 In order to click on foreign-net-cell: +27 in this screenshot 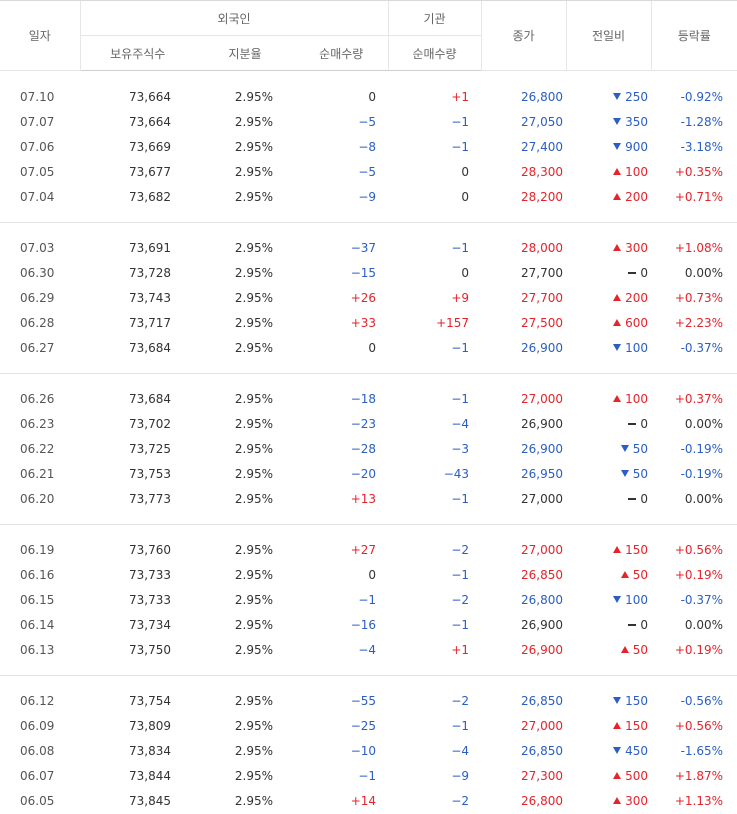, I will do `click(341, 549)`.